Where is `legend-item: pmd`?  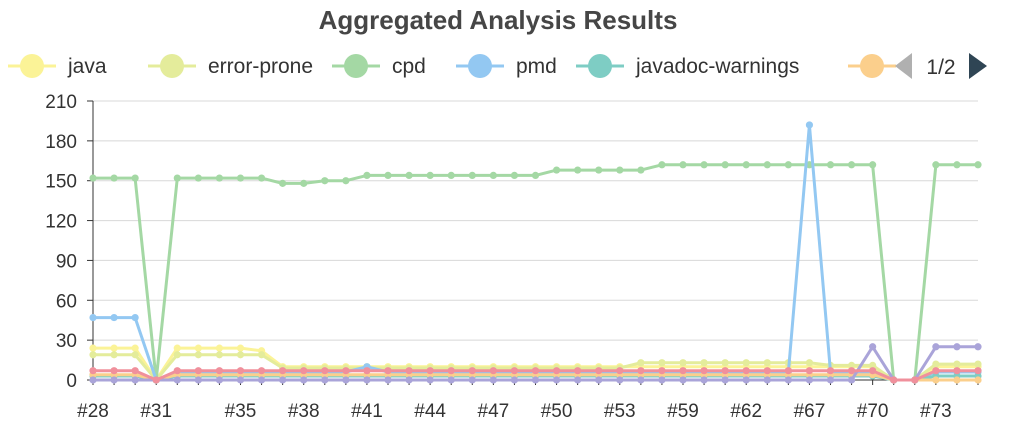 legend-item: pmd is located at coordinates (506, 66).